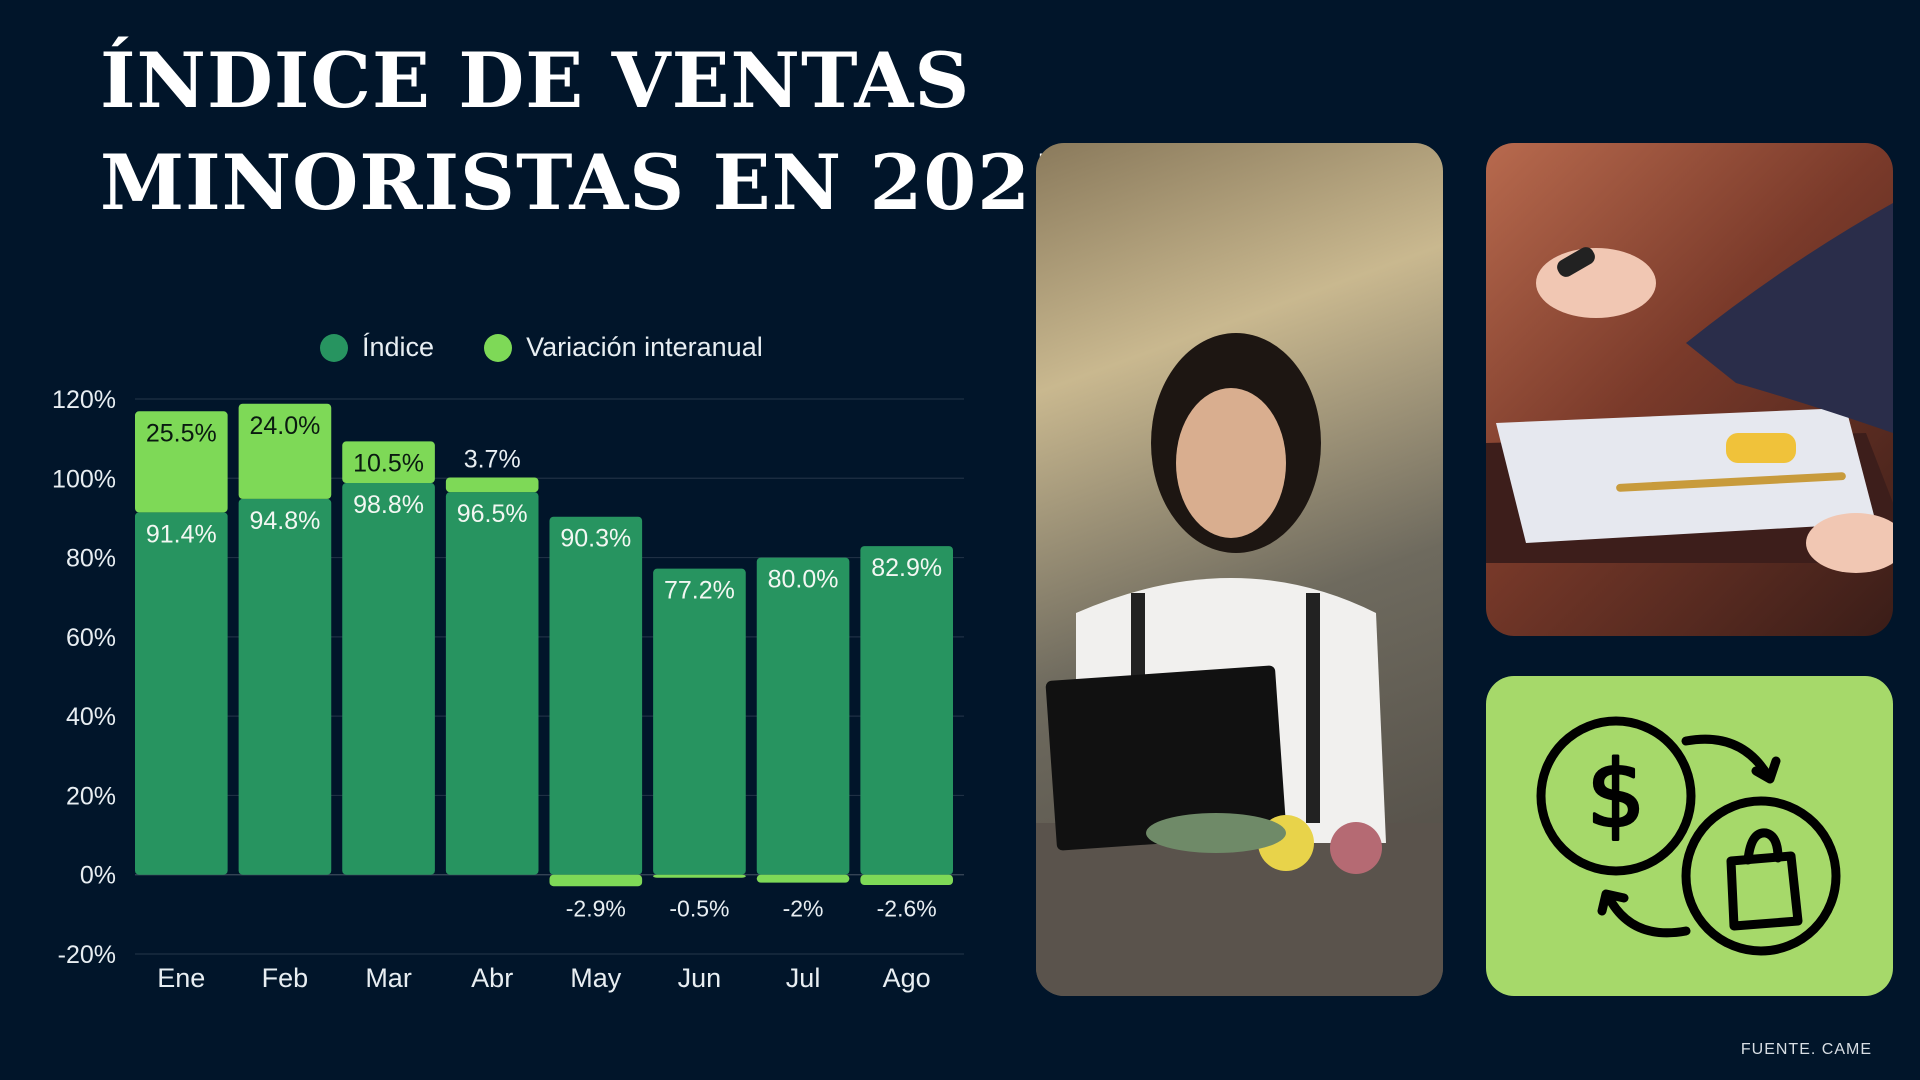 The image size is (1920, 1080). I want to click on data-label-variacion: -2.6%, so click(907, 909).